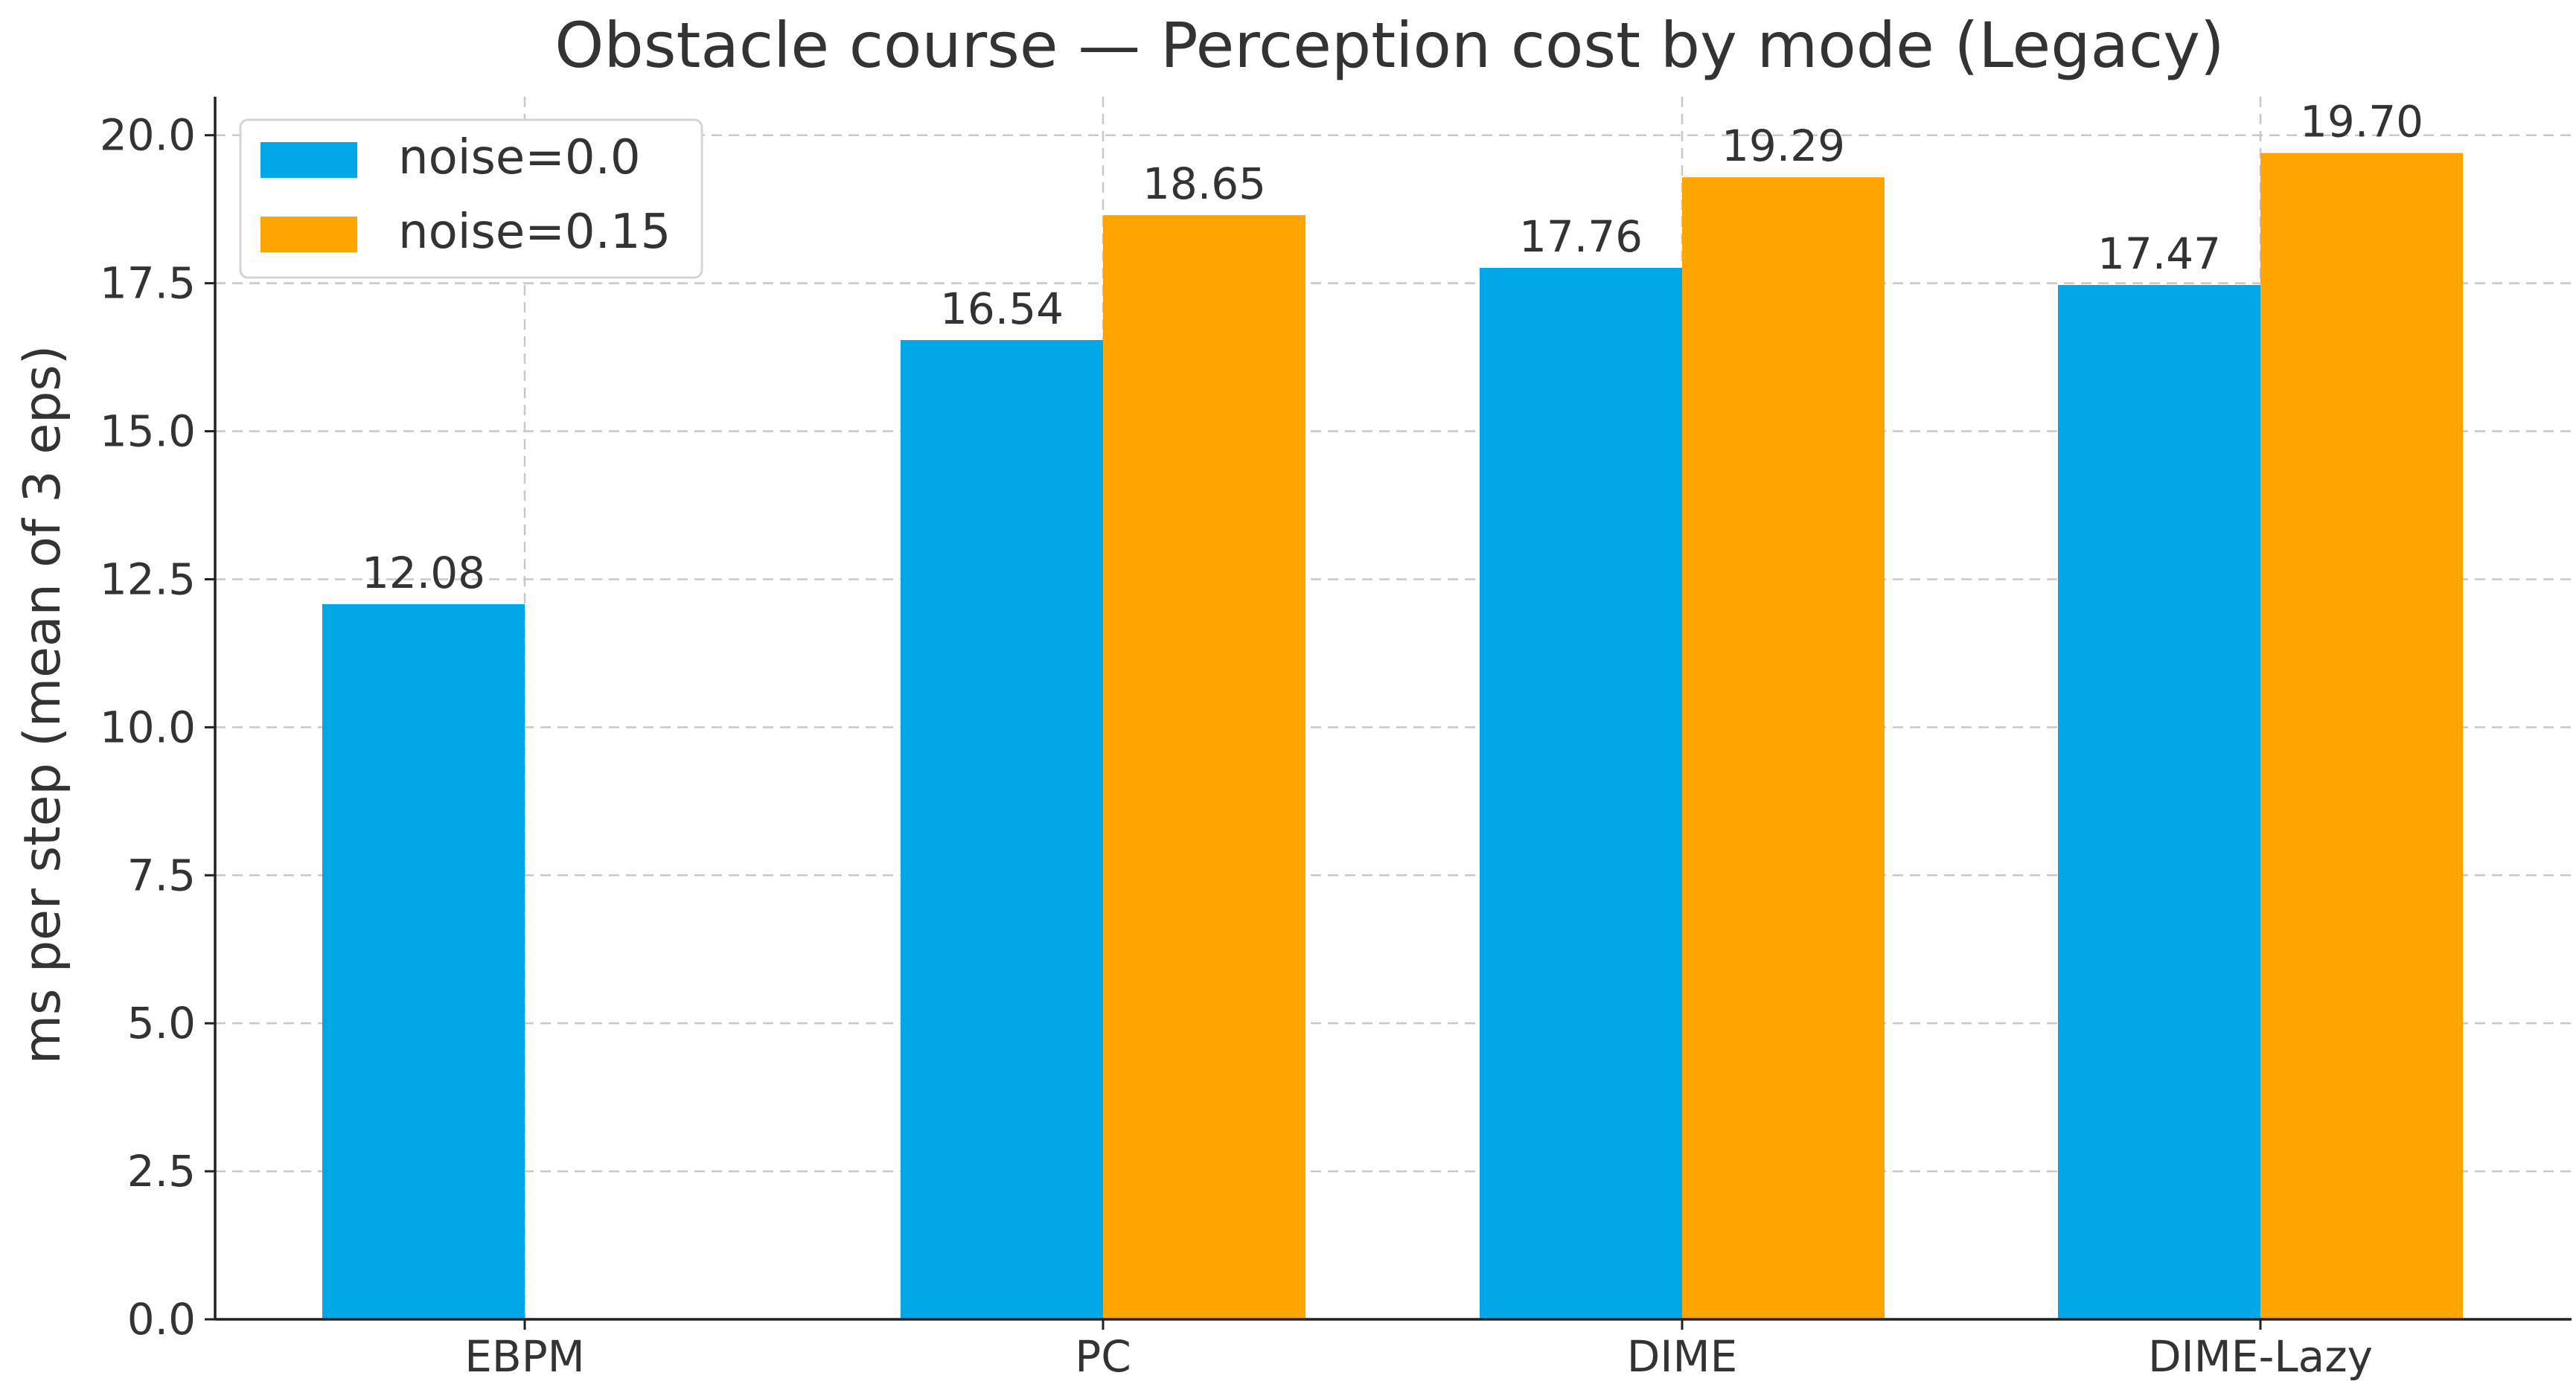 The height and width of the screenshot is (1390, 2576). What do you see at coordinates (148, 135) in the screenshot?
I see `y-tick-label: 20.0` at bounding box center [148, 135].